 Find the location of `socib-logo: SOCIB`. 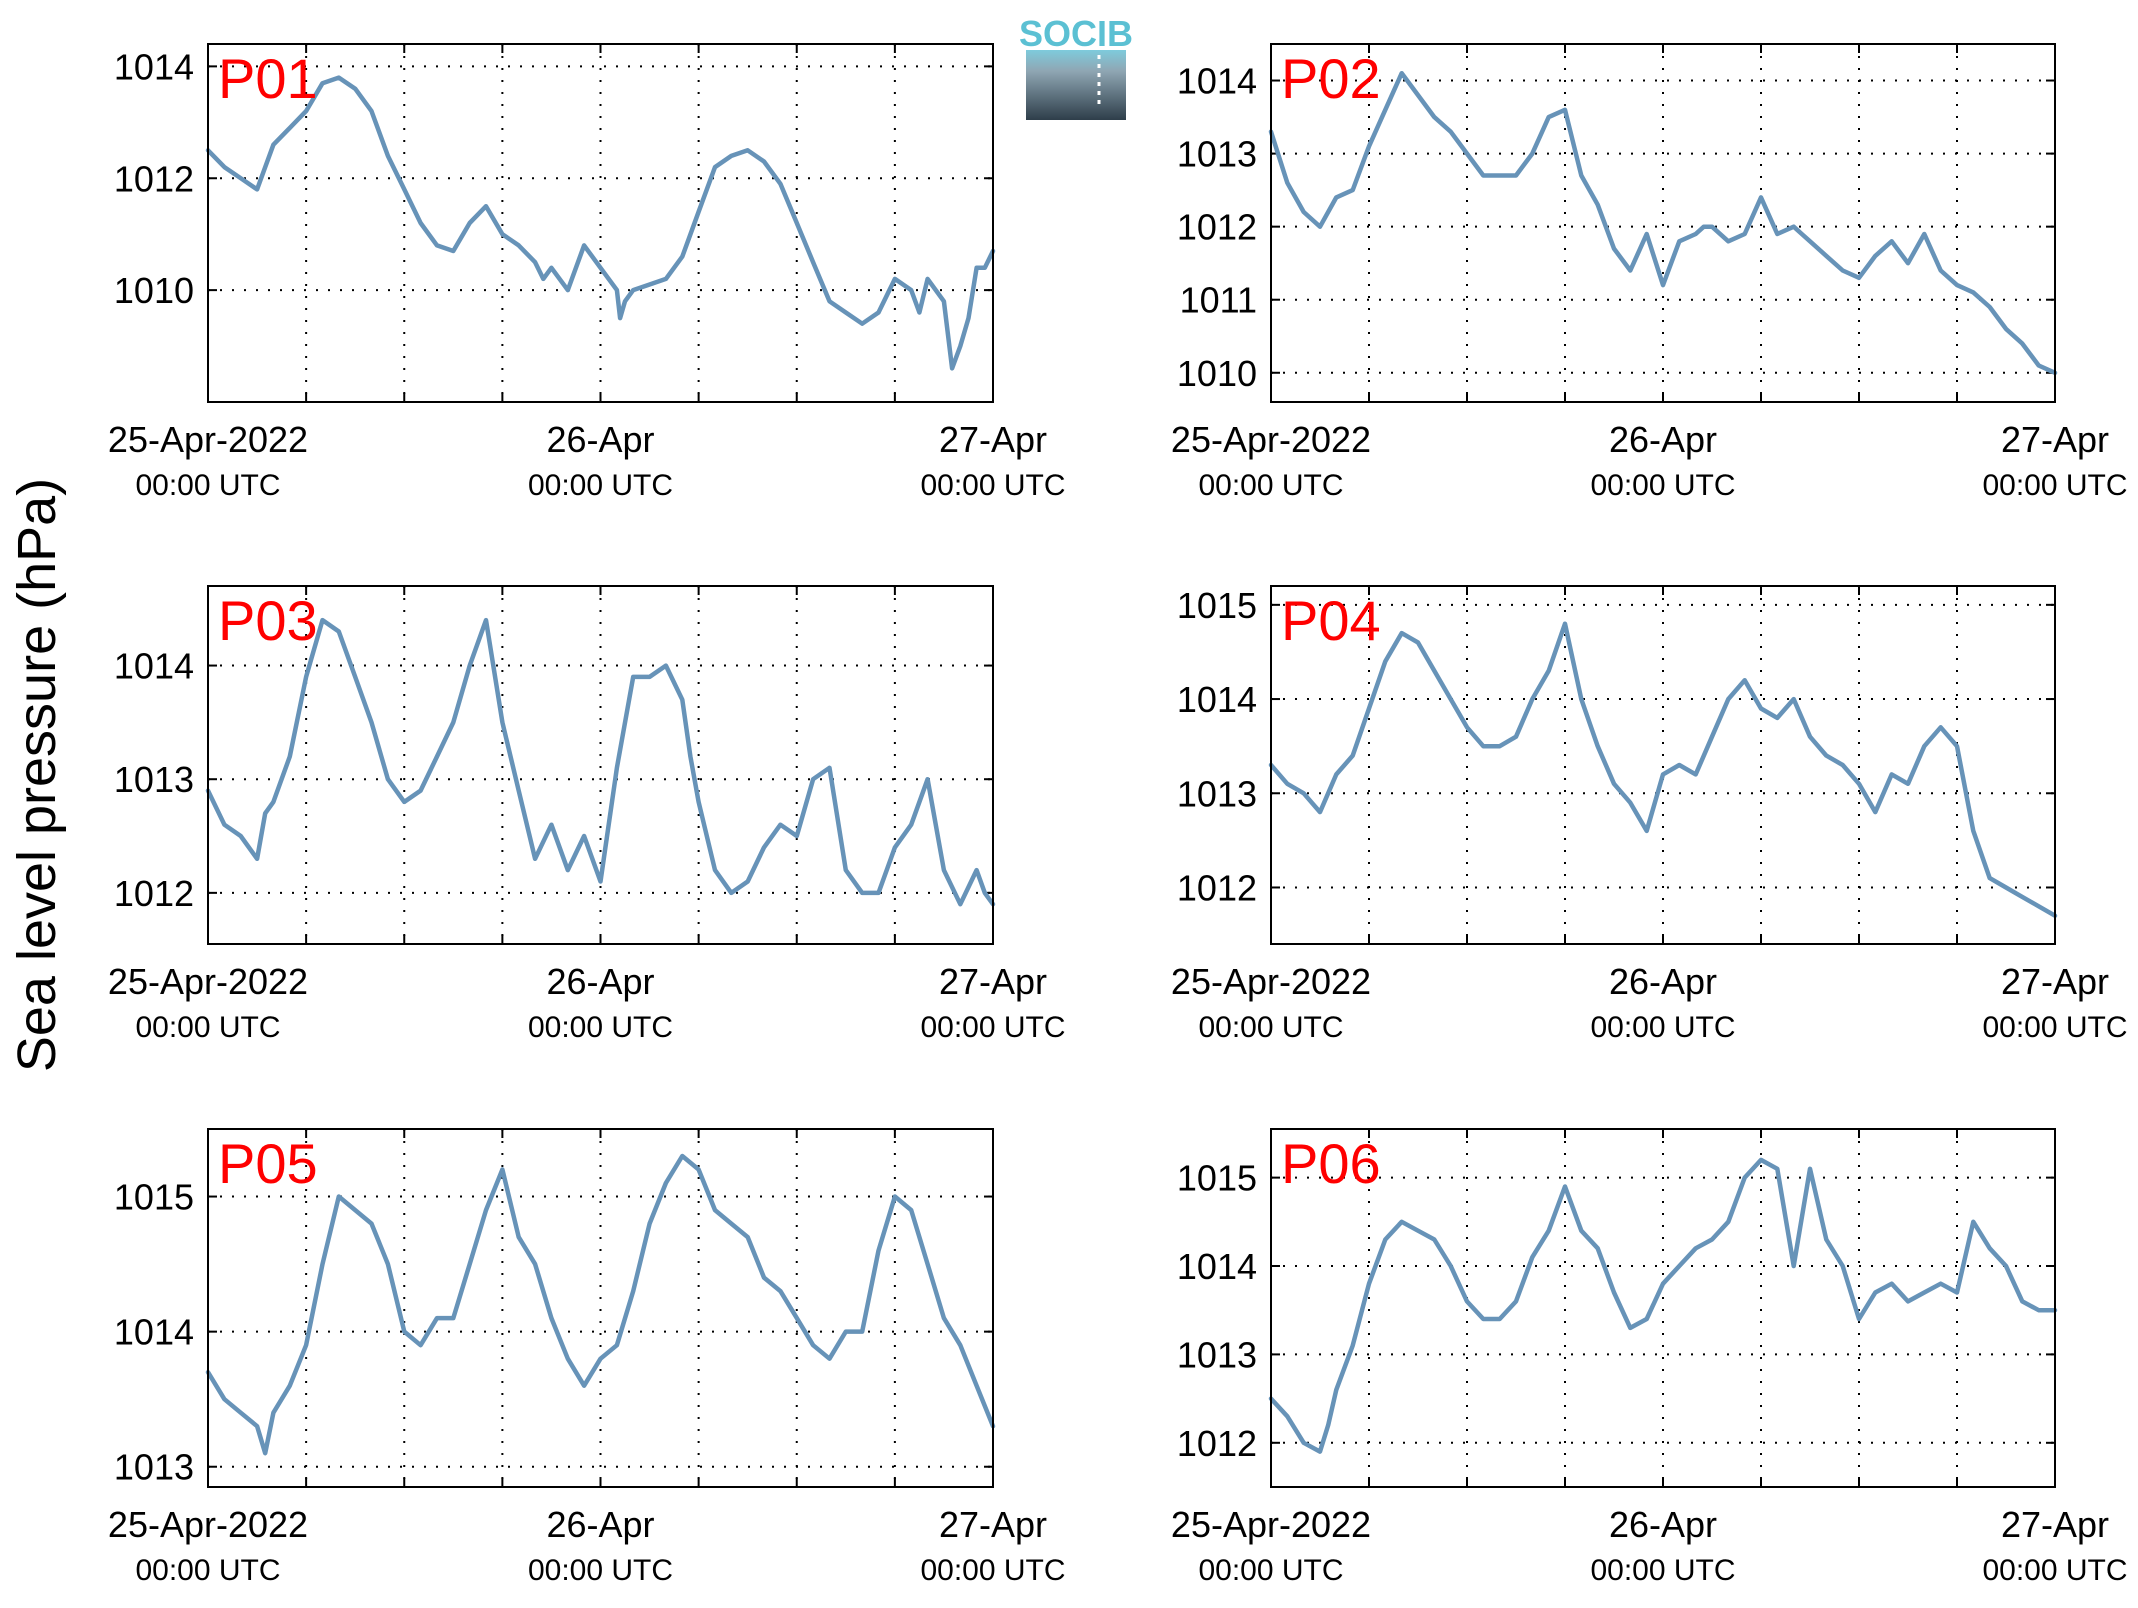

socib-logo: SOCIB is located at coordinates (1076, 66).